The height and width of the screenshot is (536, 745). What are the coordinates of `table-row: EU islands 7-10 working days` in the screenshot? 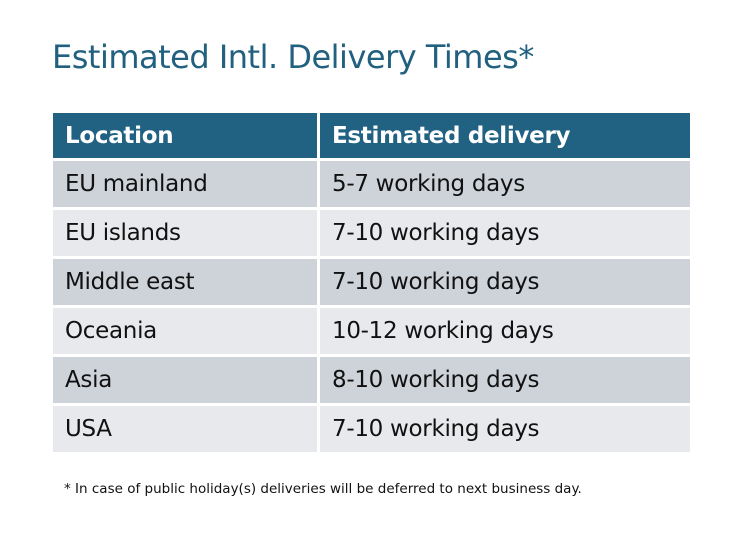 It's located at (371, 233).